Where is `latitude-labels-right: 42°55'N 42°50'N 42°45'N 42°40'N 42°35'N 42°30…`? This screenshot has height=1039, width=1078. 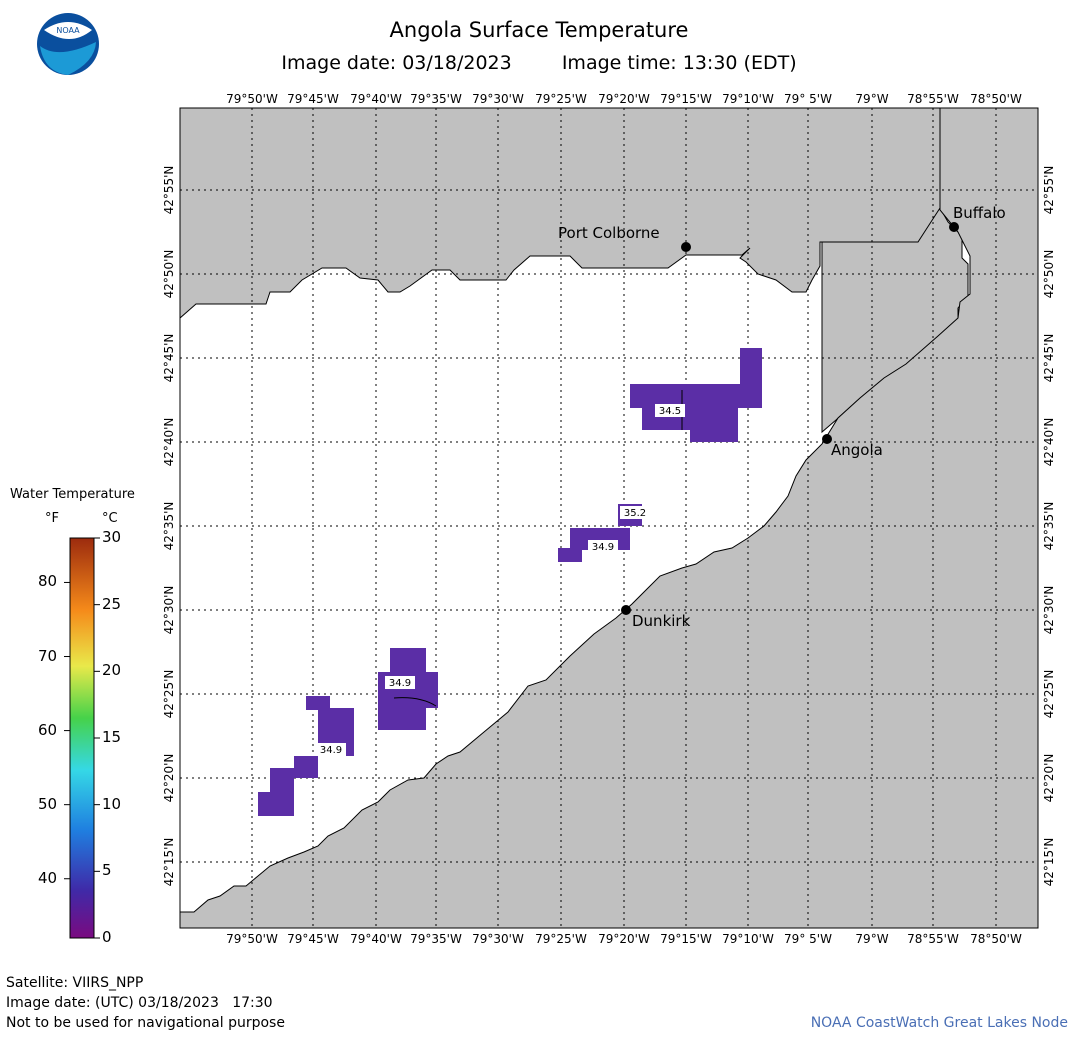 latitude-labels-right: 42°55'N 42°50'N 42°45'N 42°40'N 42°35'N 42°30… is located at coordinates (1049, 526).